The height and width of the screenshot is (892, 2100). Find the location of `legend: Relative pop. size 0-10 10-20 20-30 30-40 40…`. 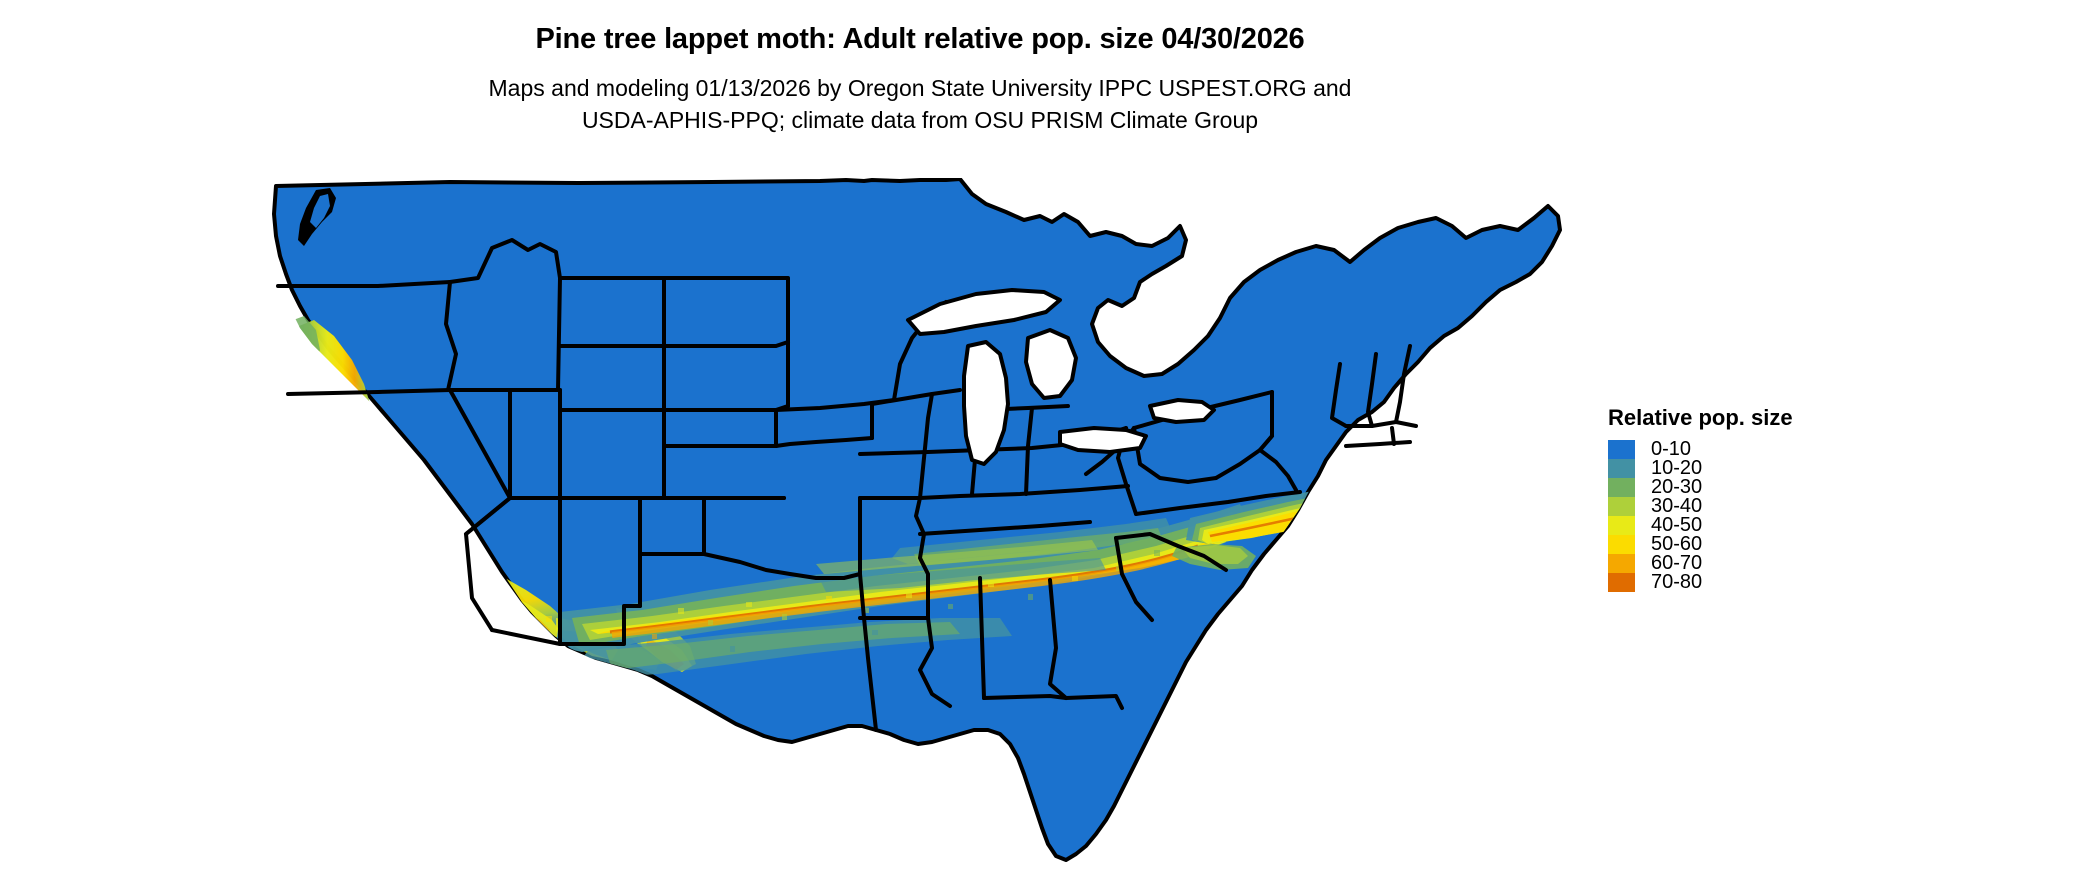

legend: Relative pop. size 0-10 10-20 20-30 30-40 40… is located at coordinates (1758, 499).